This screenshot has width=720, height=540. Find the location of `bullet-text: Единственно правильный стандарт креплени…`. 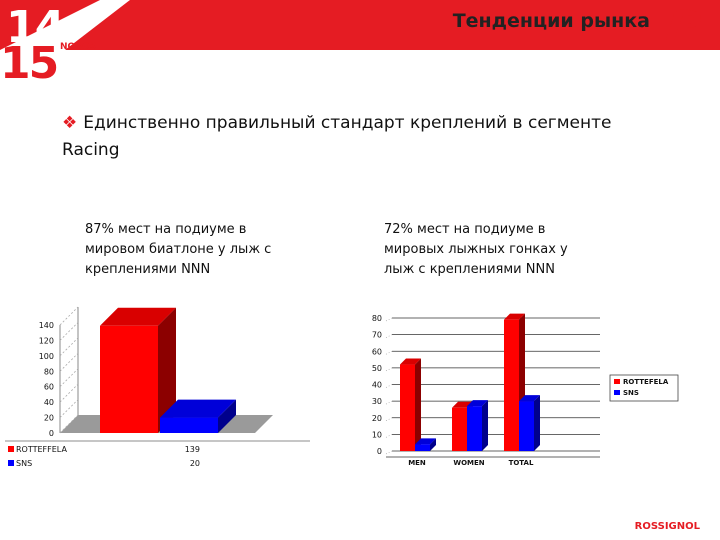

bullet-text: Единственно правильный стандарт креплени… is located at coordinates (337, 136).